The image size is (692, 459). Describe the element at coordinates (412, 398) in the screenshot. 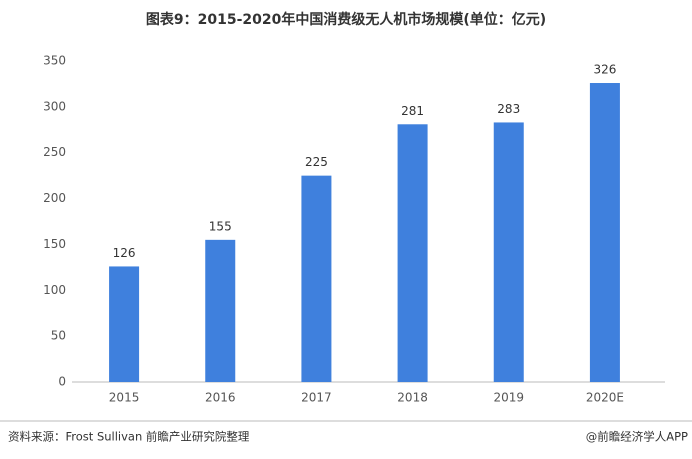

I see `x-tick-label: 2018` at that location.